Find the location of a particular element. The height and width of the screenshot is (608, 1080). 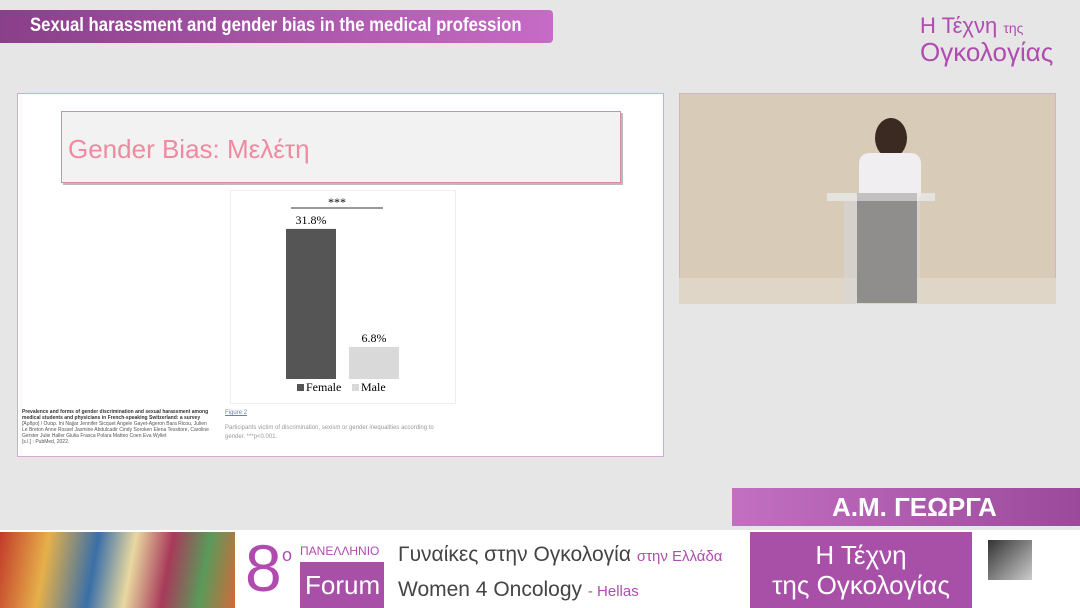

legend-label: Male is located at coordinates (373, 387).